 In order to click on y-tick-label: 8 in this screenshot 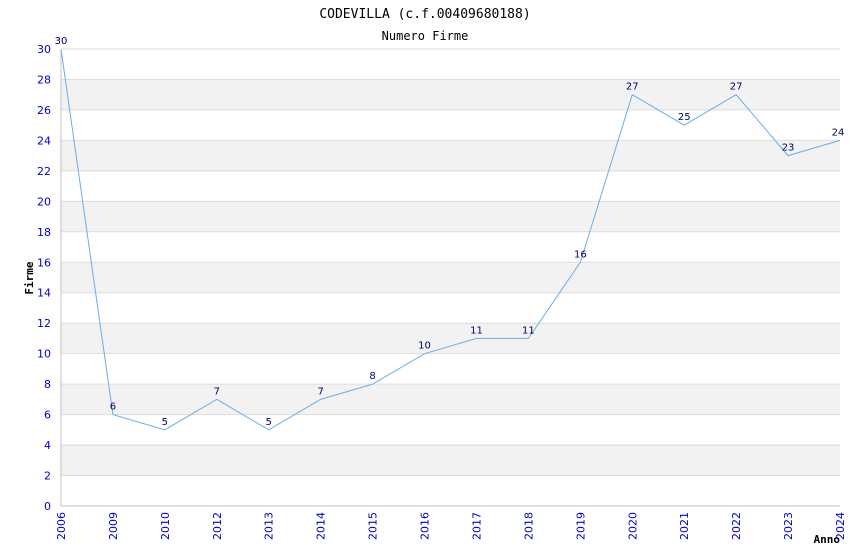, I will do `click(47, 384)`.